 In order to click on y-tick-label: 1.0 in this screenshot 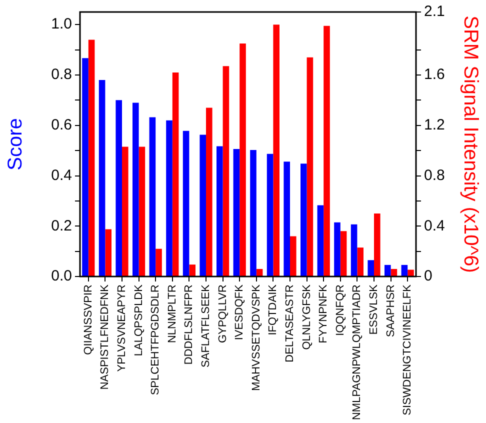, I will do `click(61, 24)`.